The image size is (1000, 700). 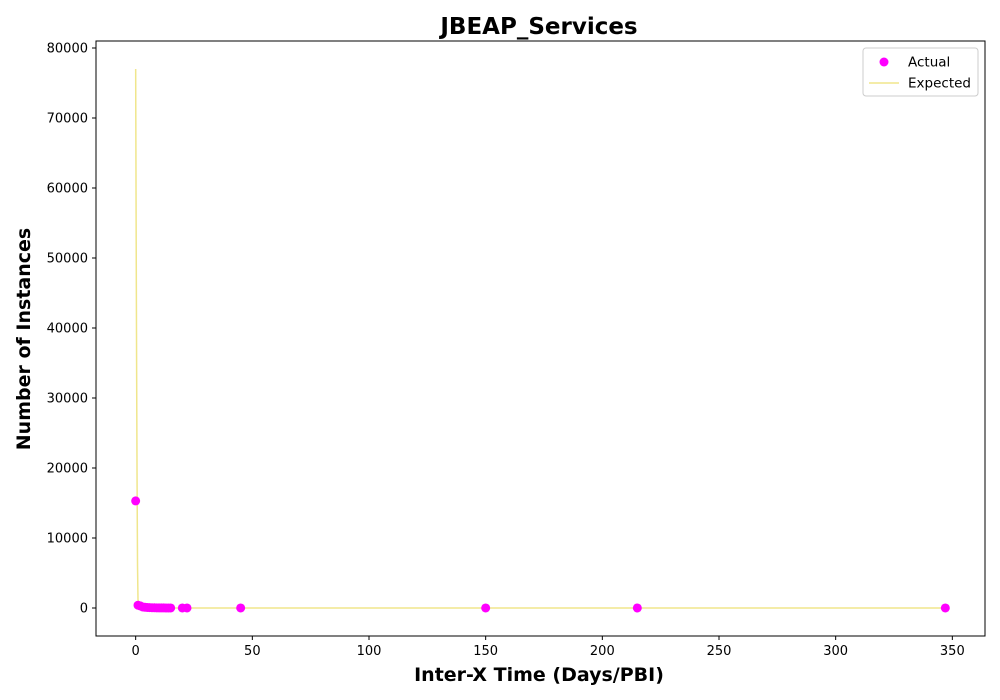 What do you see at coordinates (929, 63) in the screenshot?
I see `legend-label: Actual` at bounding box center [929, 63].